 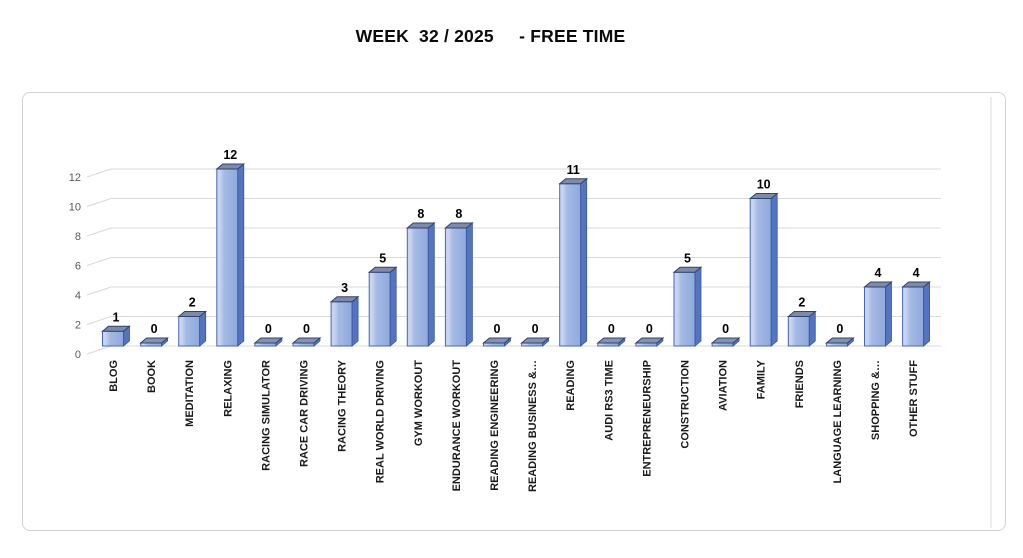 What do you see at coordinates (228, 388) in the screenshot?
I see `category-label: RELAXING` at bounding box center [228, 388].